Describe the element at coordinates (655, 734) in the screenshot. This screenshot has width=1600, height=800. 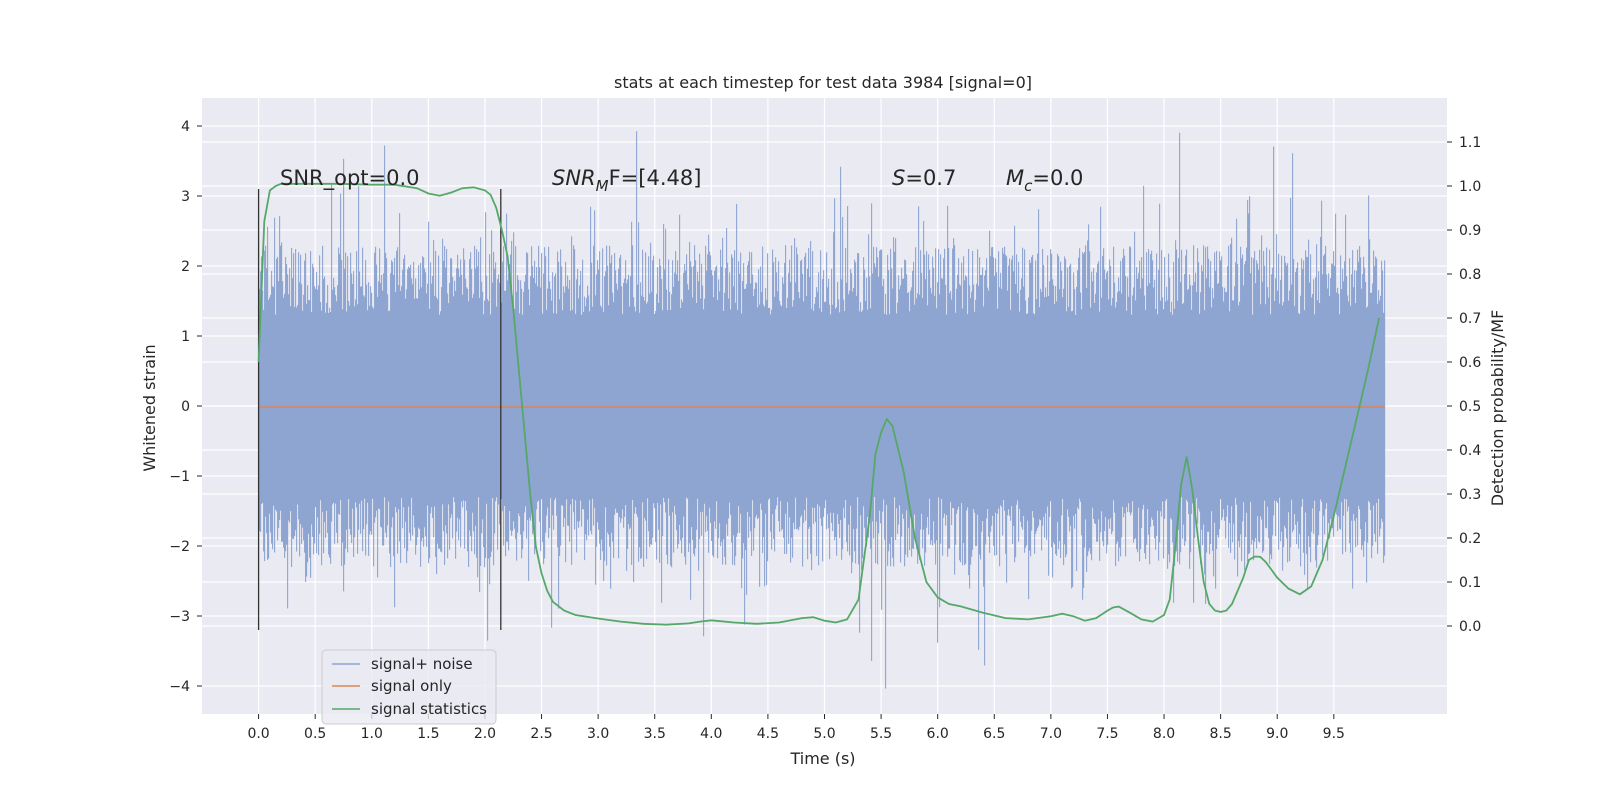
I see `x-tick-label-7: 3.5` at that location.